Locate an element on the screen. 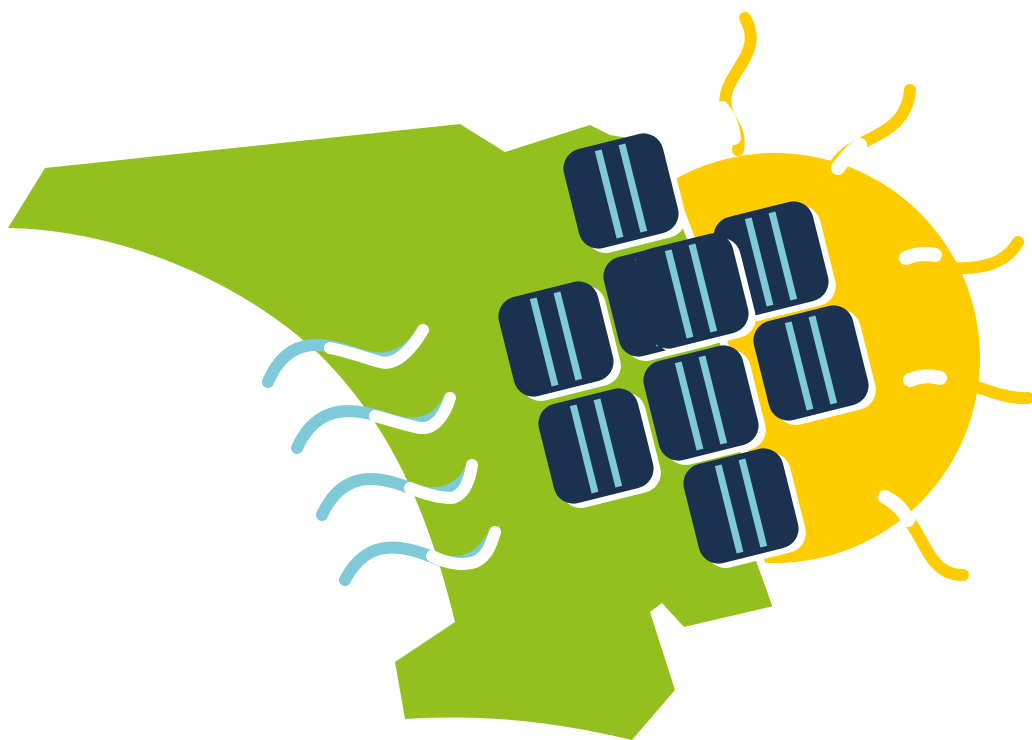 This screenshot has width=1032, height=740. wave-highlights is located at coordinates (412, 447).